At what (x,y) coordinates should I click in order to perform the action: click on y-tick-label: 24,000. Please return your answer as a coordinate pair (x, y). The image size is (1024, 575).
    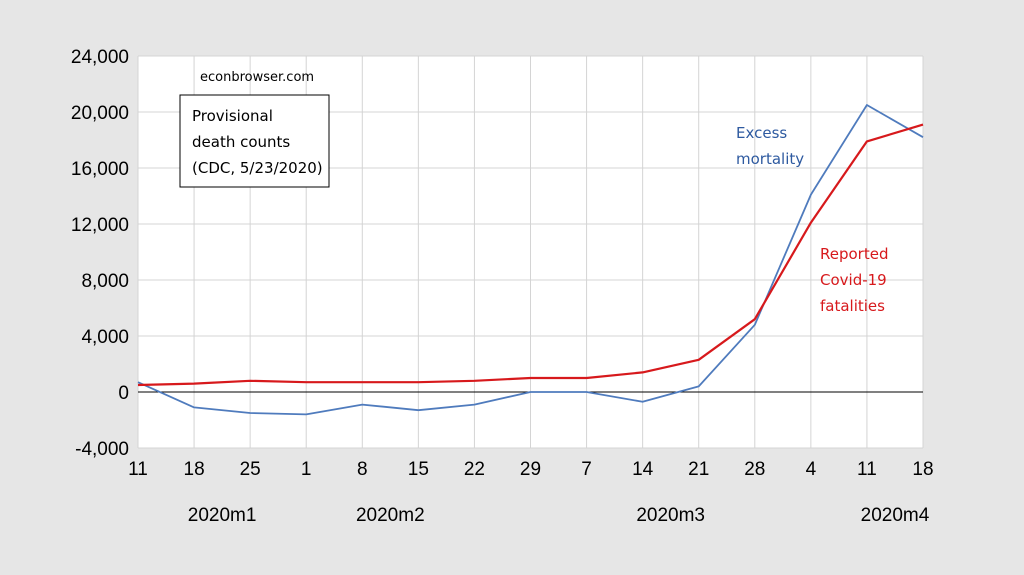
    Looking at the image, I should click on (100, 57).